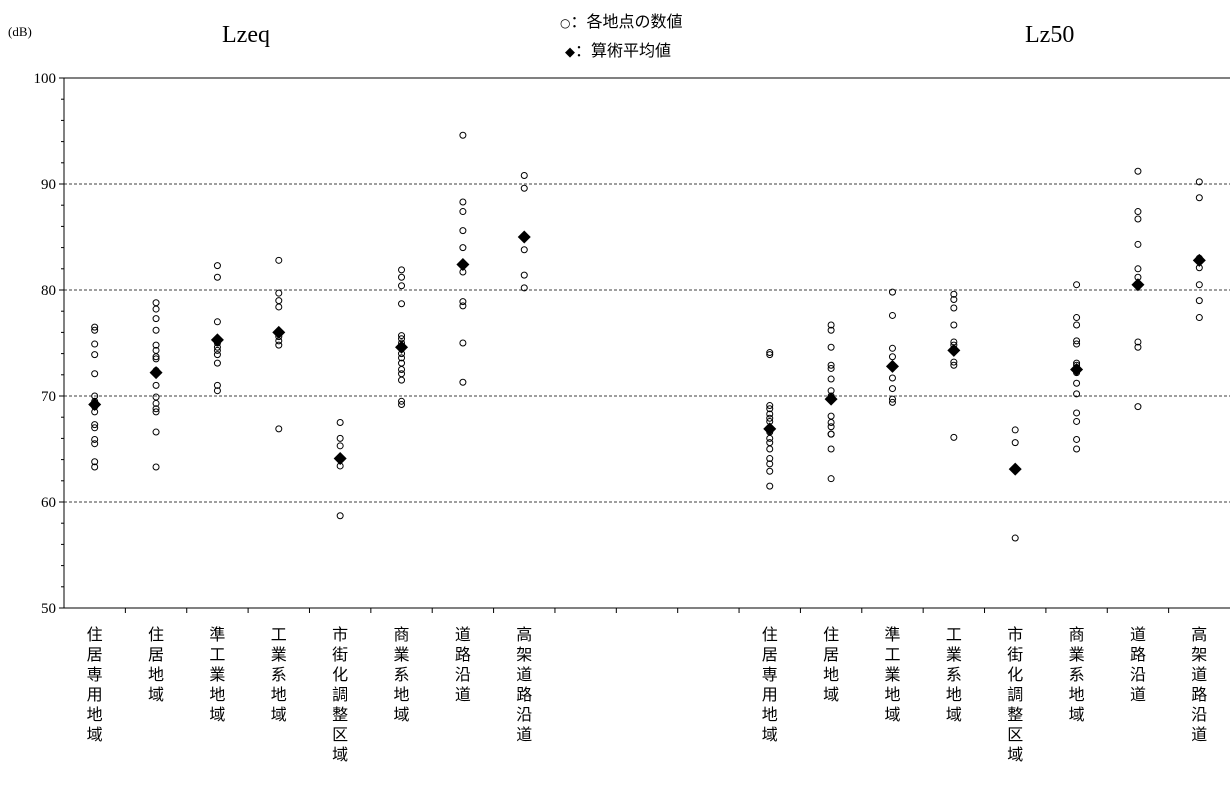 This screenshot has width=1232, height=787. What do you see at coordinates (402, 634) in the screenshot?
I see `x-category-label-char: 商` at bounding box center [402, 634].